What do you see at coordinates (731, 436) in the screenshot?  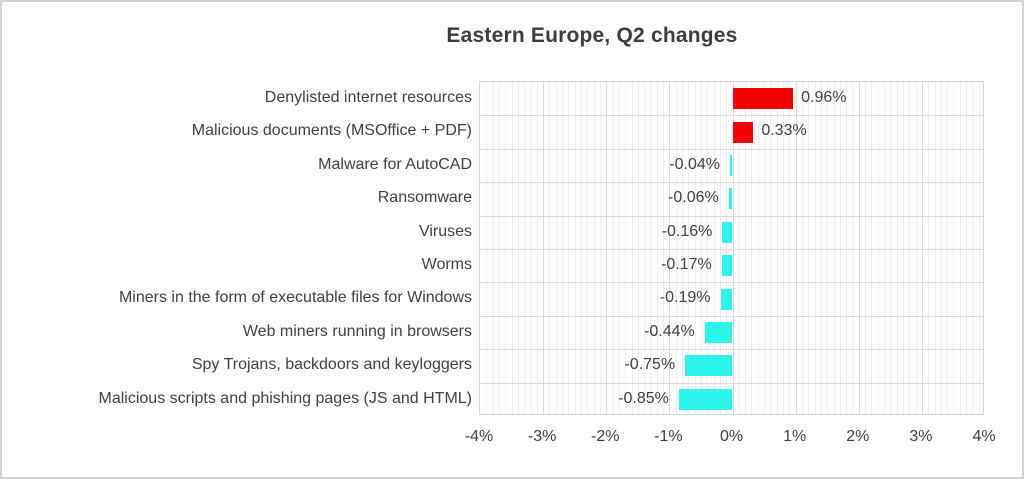 I see `x-tick-label: 0%` at bounding box center [731, 436].